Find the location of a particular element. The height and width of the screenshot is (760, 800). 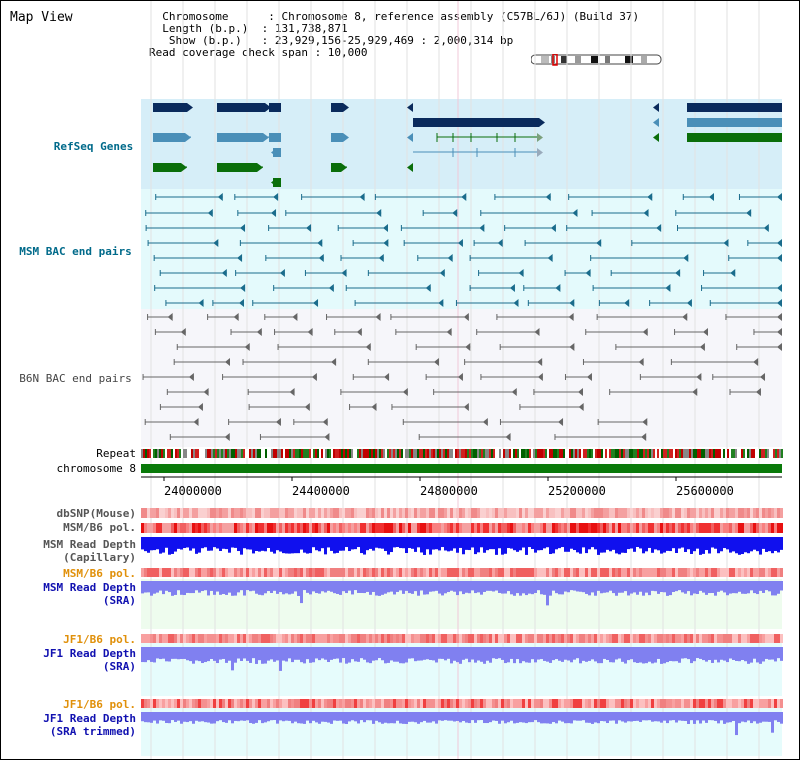

gene-arrow is located at coordinates (656, 122).